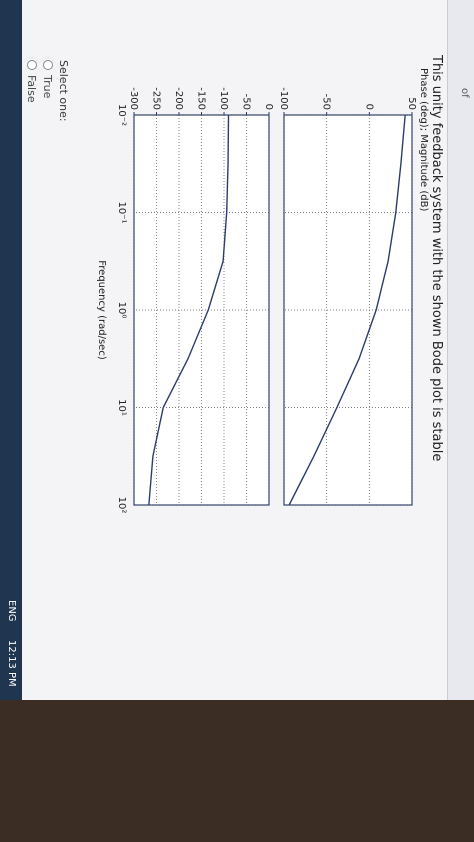 Image resolution: width=474 pixels, height=842 pixels. Describe the element at coordinates (133, 98) in the screenshot. I see `y-tick-label: -300` at that location.